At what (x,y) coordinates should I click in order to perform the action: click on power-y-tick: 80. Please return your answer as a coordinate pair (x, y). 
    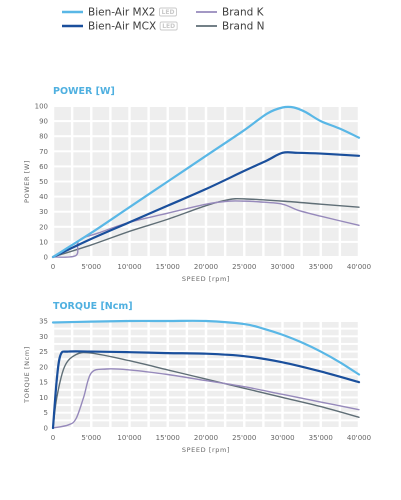
    Looking at the image, I should click on (43, 137).